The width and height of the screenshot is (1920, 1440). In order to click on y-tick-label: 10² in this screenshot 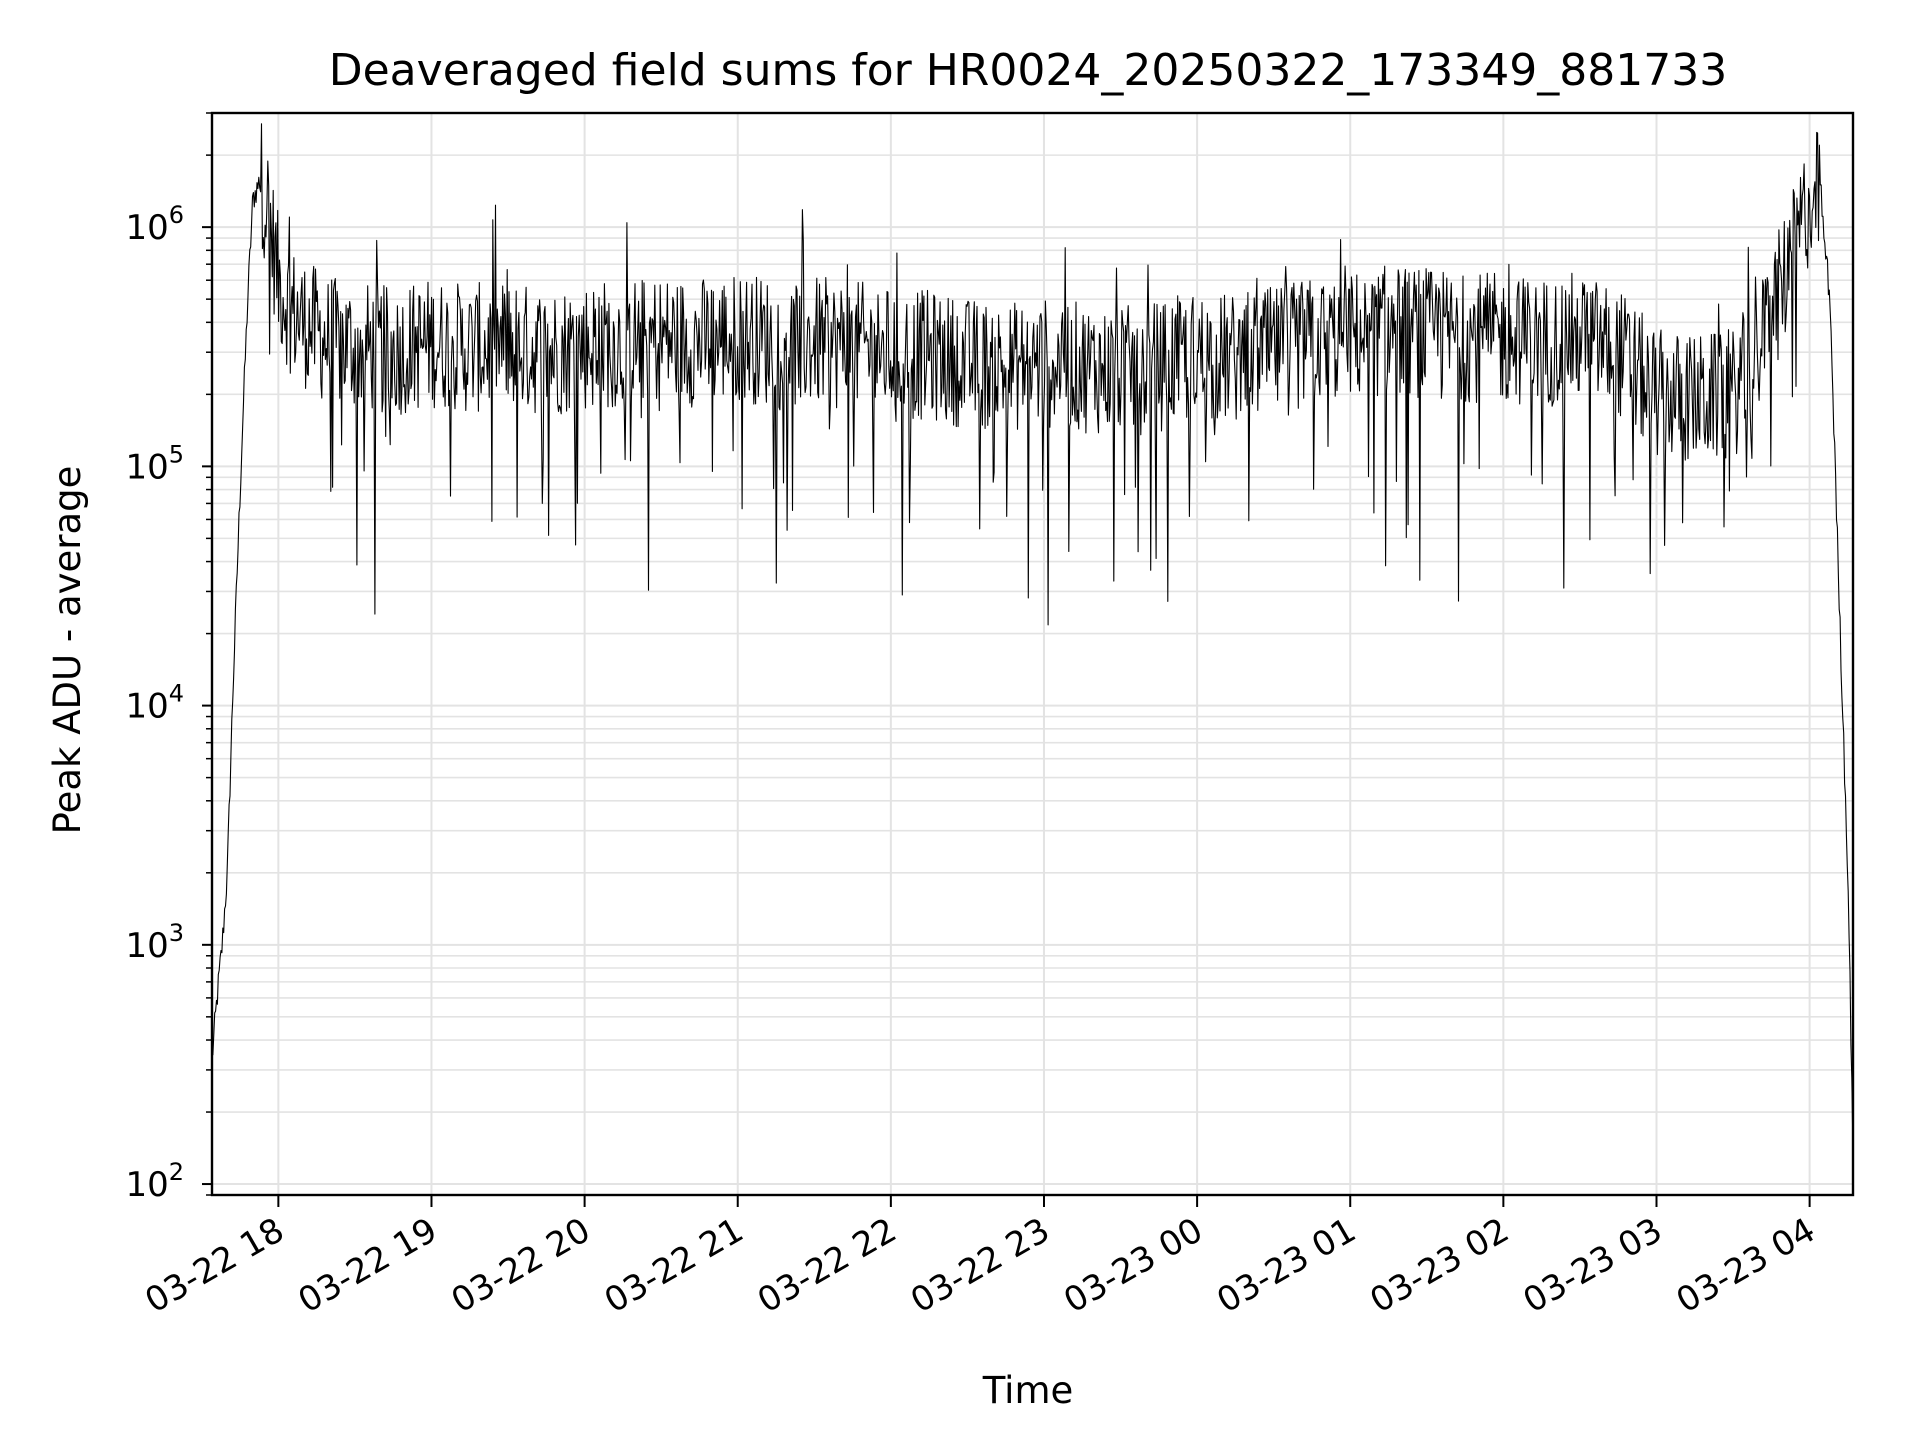, I will do `click(154, 1181)`.